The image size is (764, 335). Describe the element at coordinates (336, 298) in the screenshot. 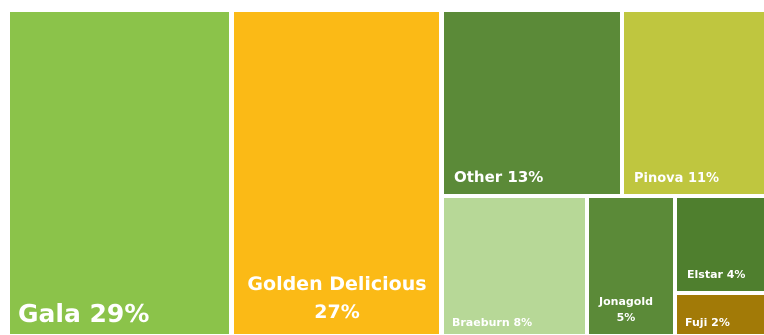

I see `treemap-label-golden-delicious: Golden Delicious 27%` at that location.